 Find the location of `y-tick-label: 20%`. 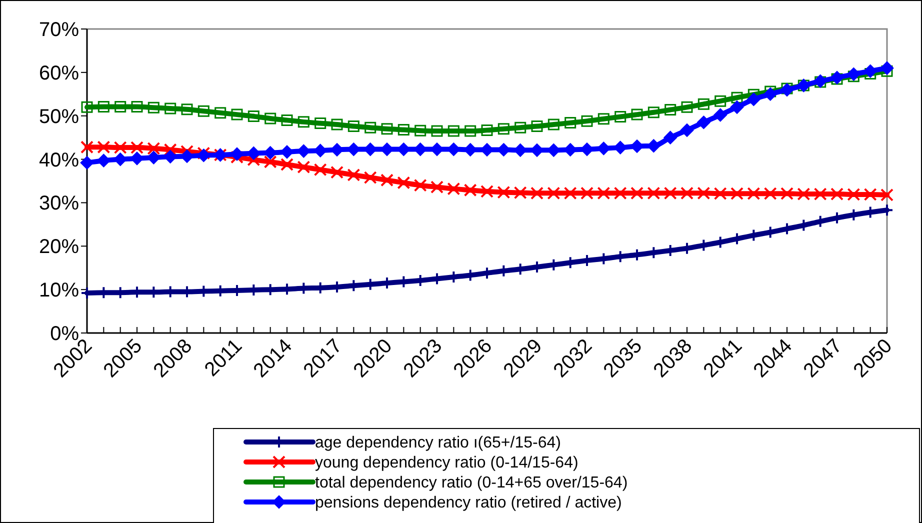

y-tick-label: 20% is located at coordinates (59, 247).